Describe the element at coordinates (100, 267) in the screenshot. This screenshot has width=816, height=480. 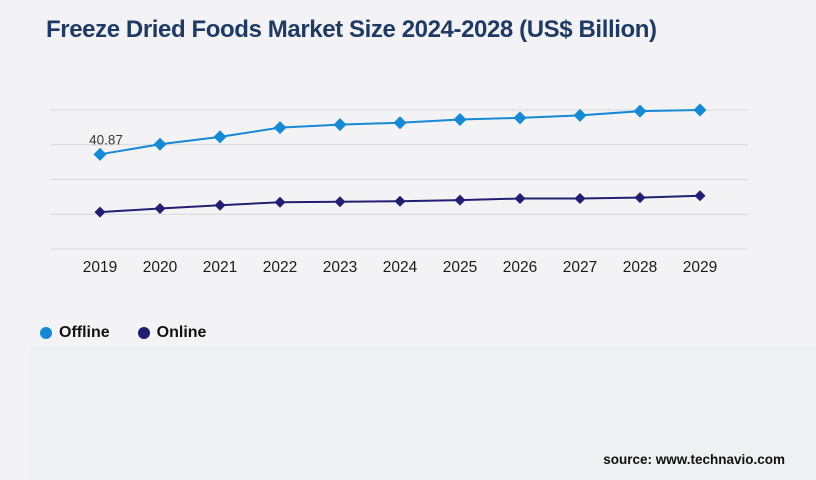
I see `x-axis-tick-label: 2019` at that location.